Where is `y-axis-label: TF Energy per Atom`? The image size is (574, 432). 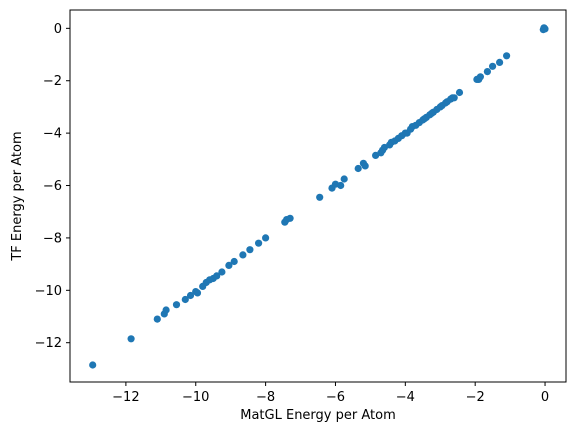
y-axis-label: TF Energy per Atom is located at coordinates (17, 196).